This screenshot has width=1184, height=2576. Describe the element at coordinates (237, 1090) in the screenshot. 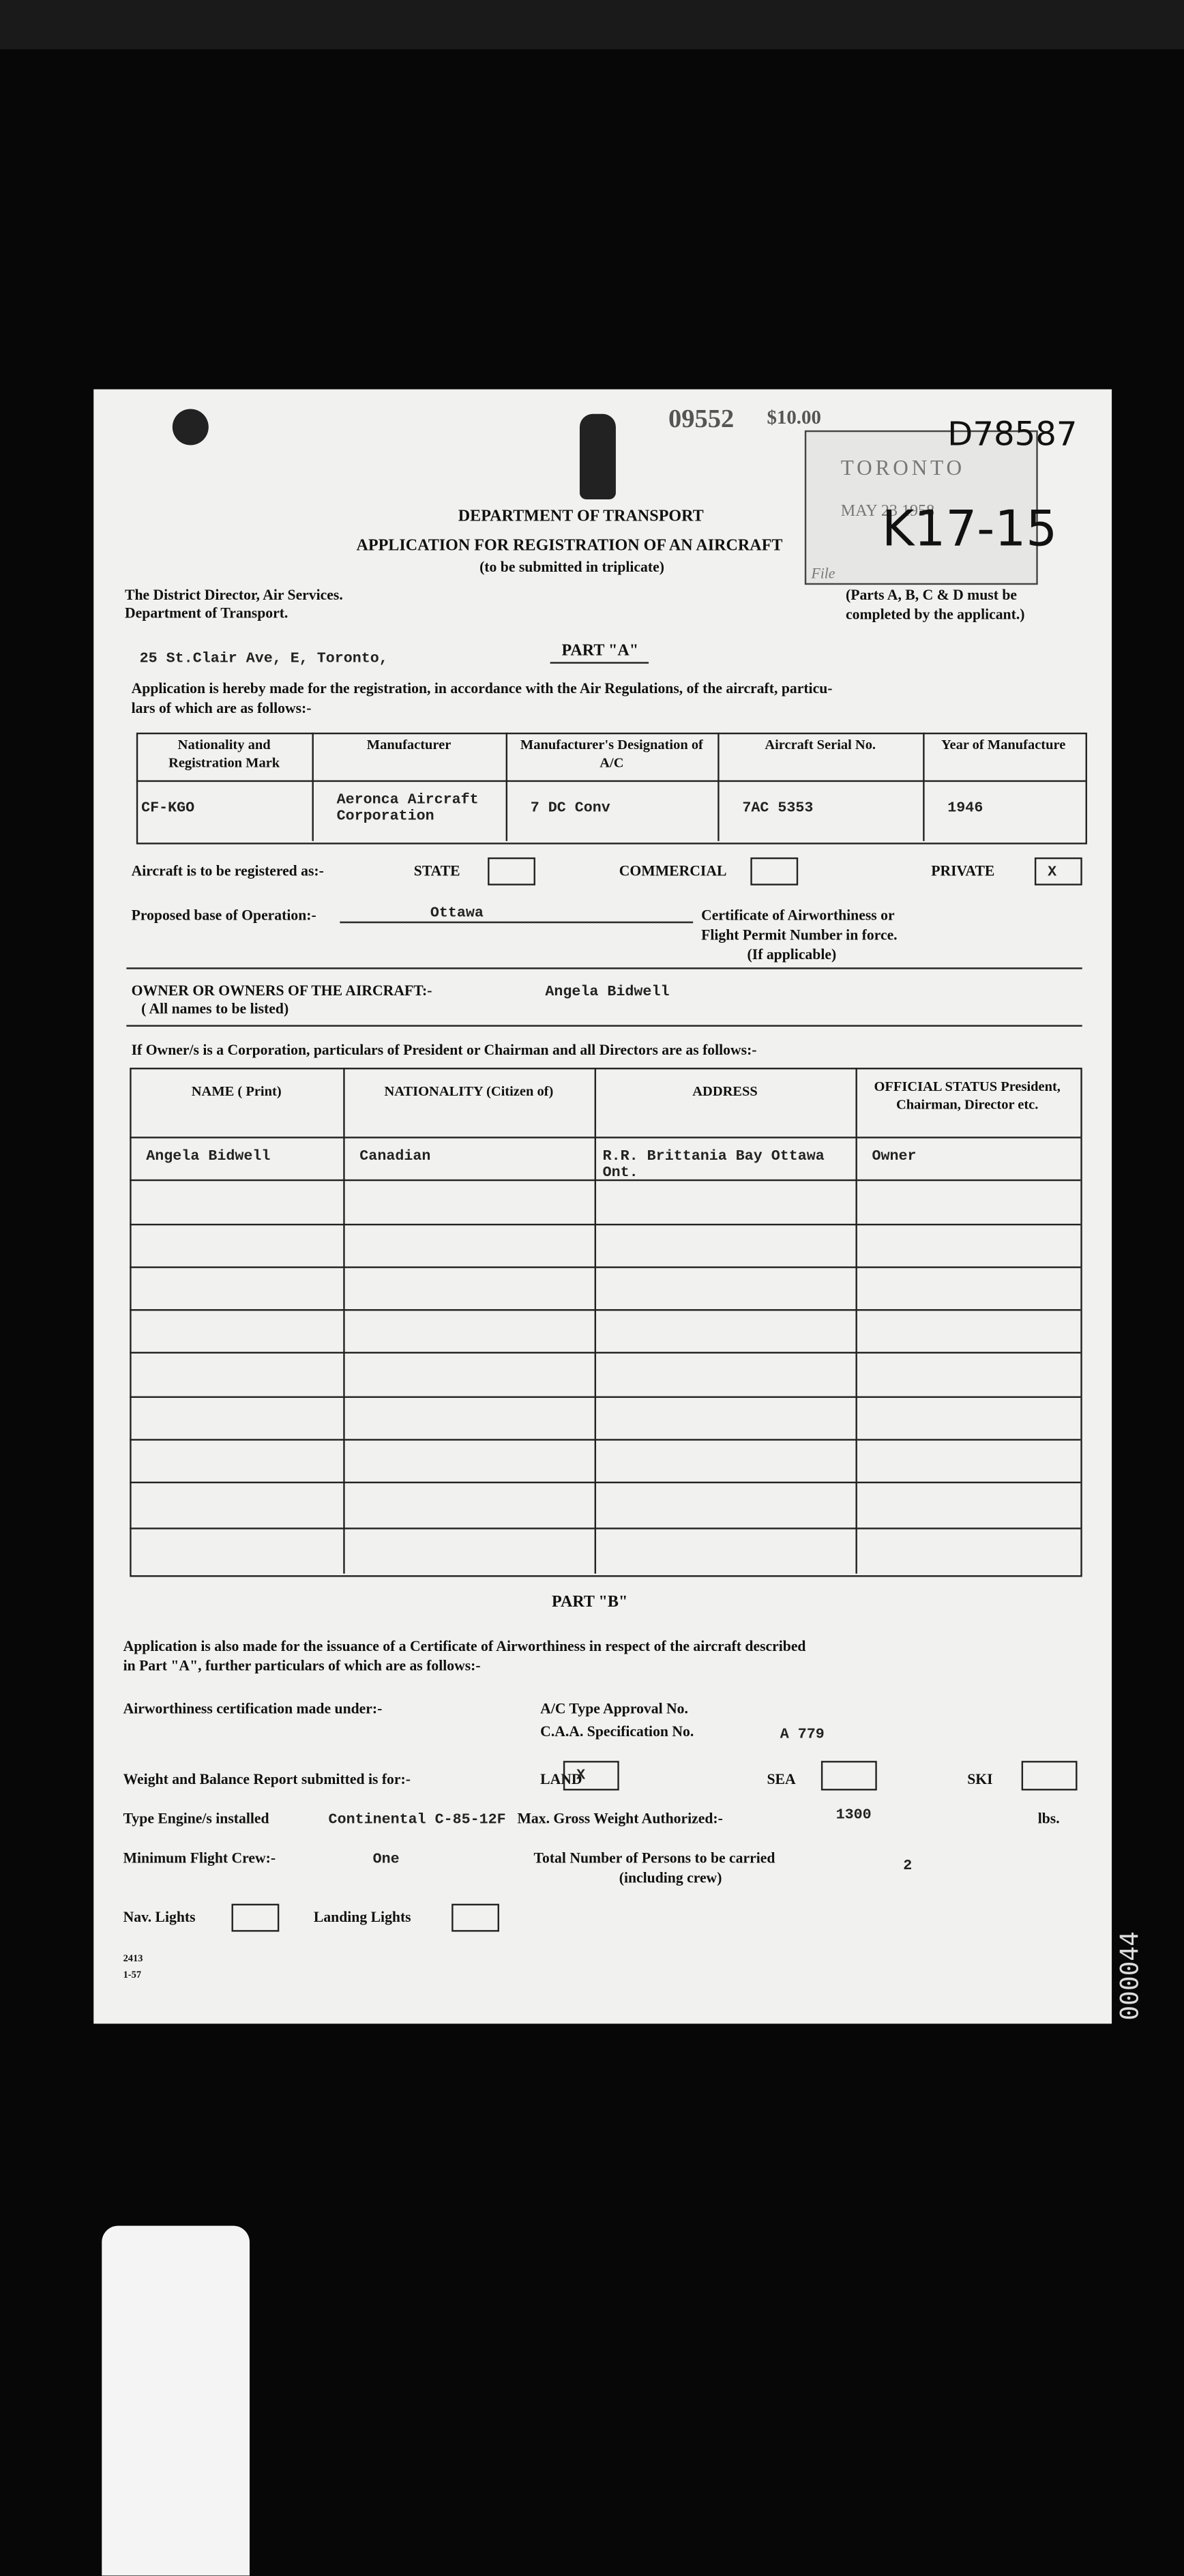

I see `table-header: NAME ( Print)` at that location.